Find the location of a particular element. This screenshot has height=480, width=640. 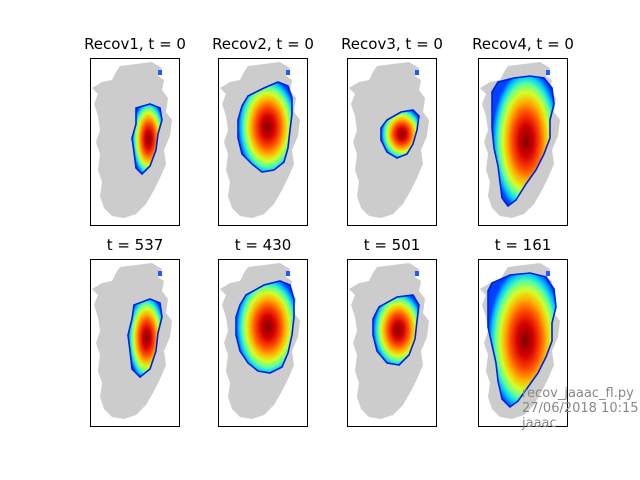

map-panel-5: t = 537 is located at coordinates (135, 331).